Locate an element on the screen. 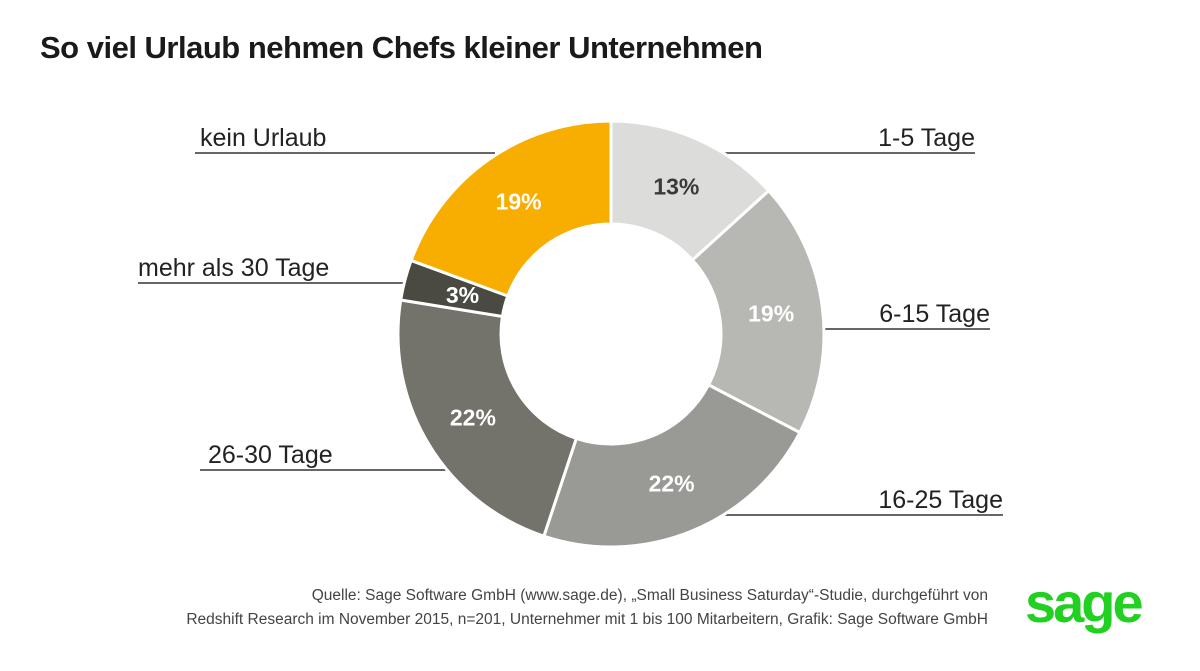  data-label: 13% is located at coordinates (676, 186).